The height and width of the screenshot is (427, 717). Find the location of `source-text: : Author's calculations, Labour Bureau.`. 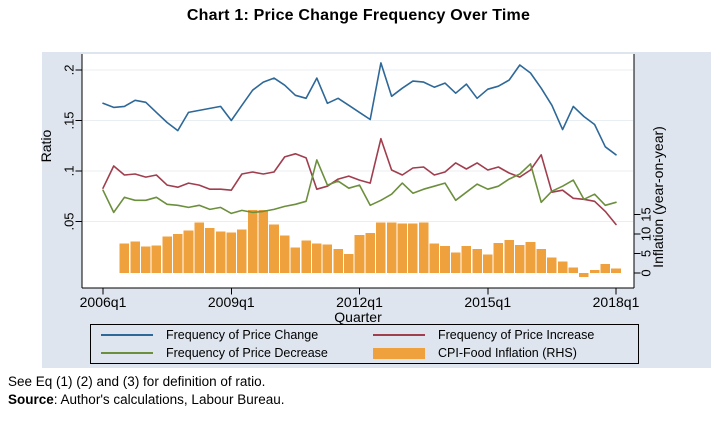

source-text: : Author's calculations, Labour Bureau. is located at coordinates (169, 399).